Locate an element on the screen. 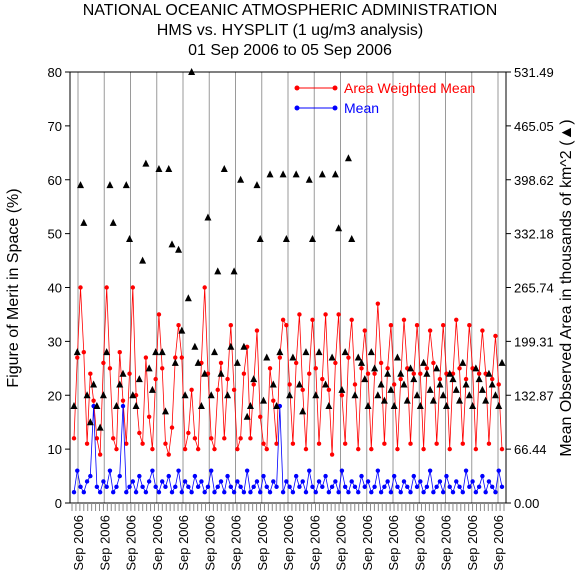  left-tick-label: 40 is located at coordinates (55, 288).